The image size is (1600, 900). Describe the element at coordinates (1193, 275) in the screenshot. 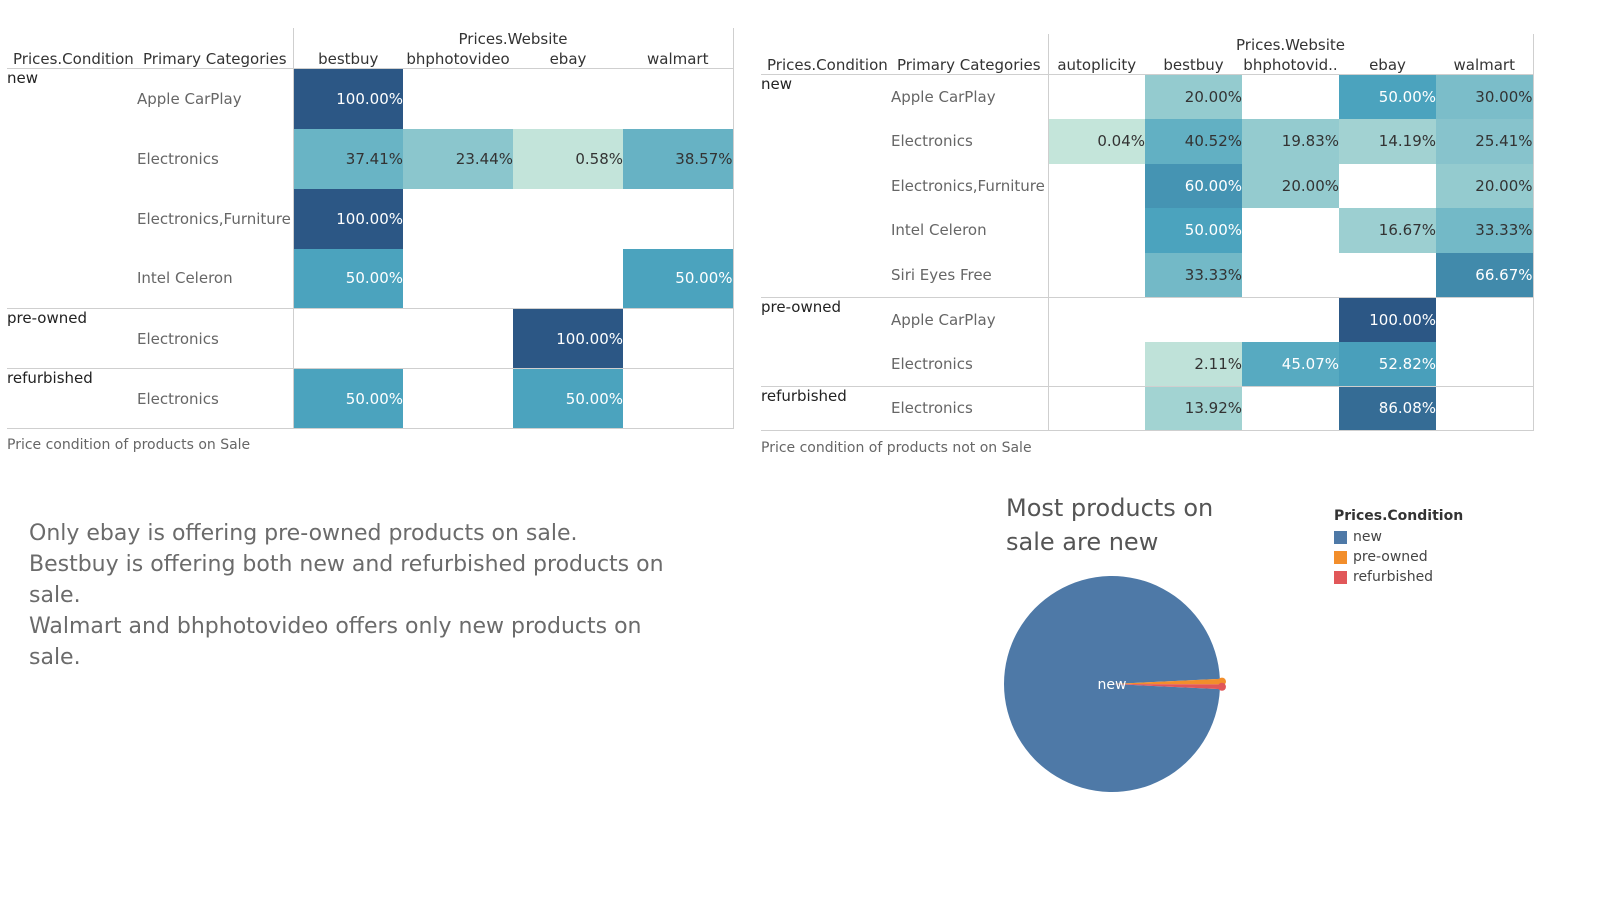

I see `heatmap-cell: 33.33%` at that location.